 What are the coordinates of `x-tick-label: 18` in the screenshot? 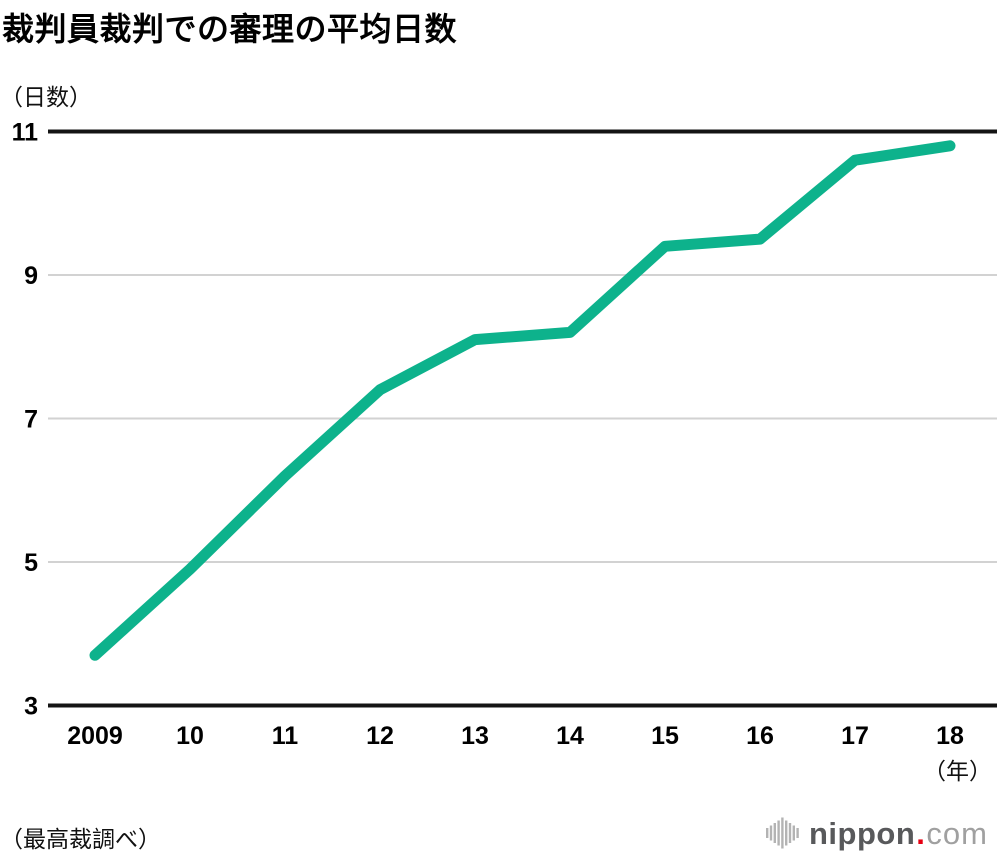 It's located at (950, 736).